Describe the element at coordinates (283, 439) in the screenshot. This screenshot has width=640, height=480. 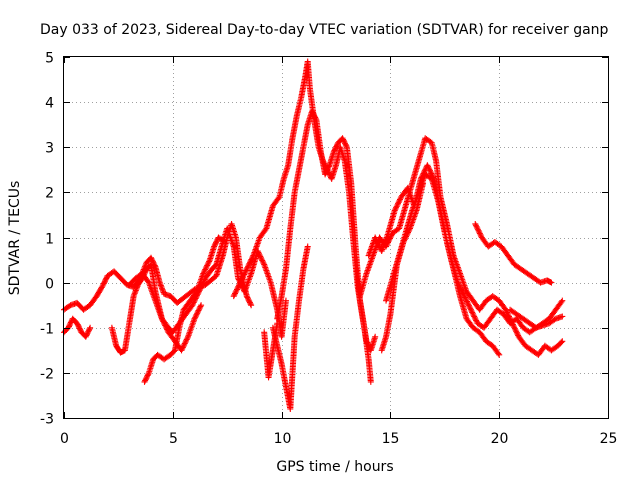
I see `x-tick-label: 10` at that location.